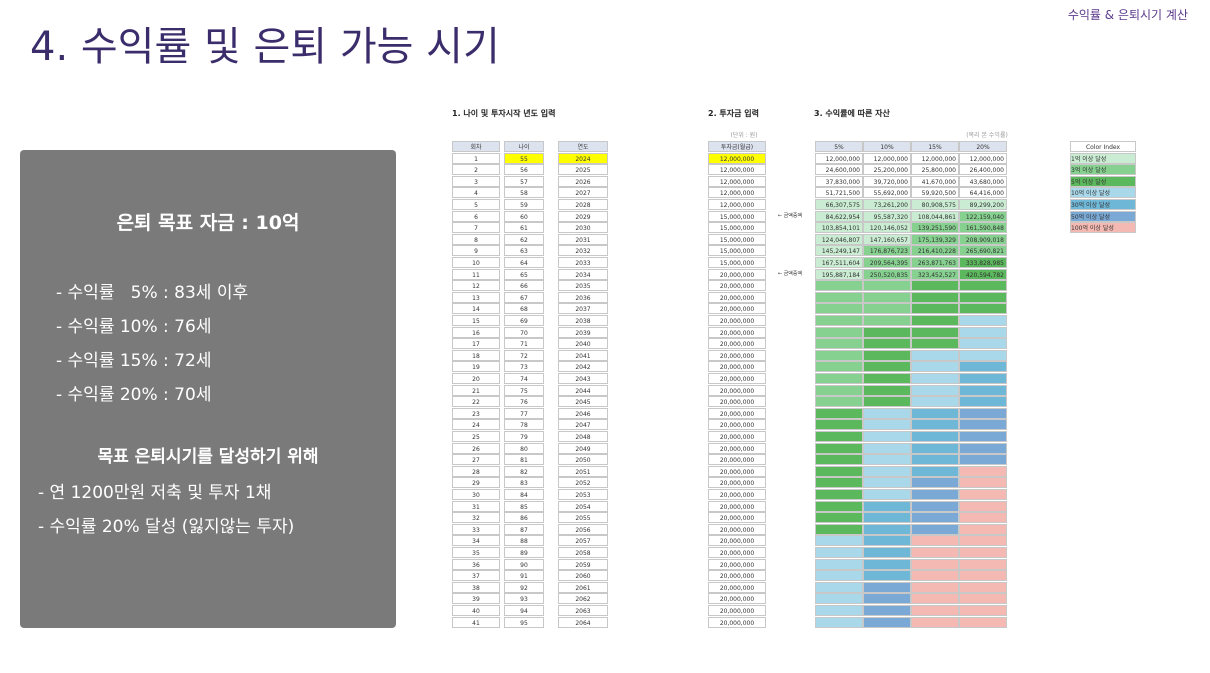 The width and height of the screenshot is (1210, 673). I want to click on cell: 12, so click(476, 286).